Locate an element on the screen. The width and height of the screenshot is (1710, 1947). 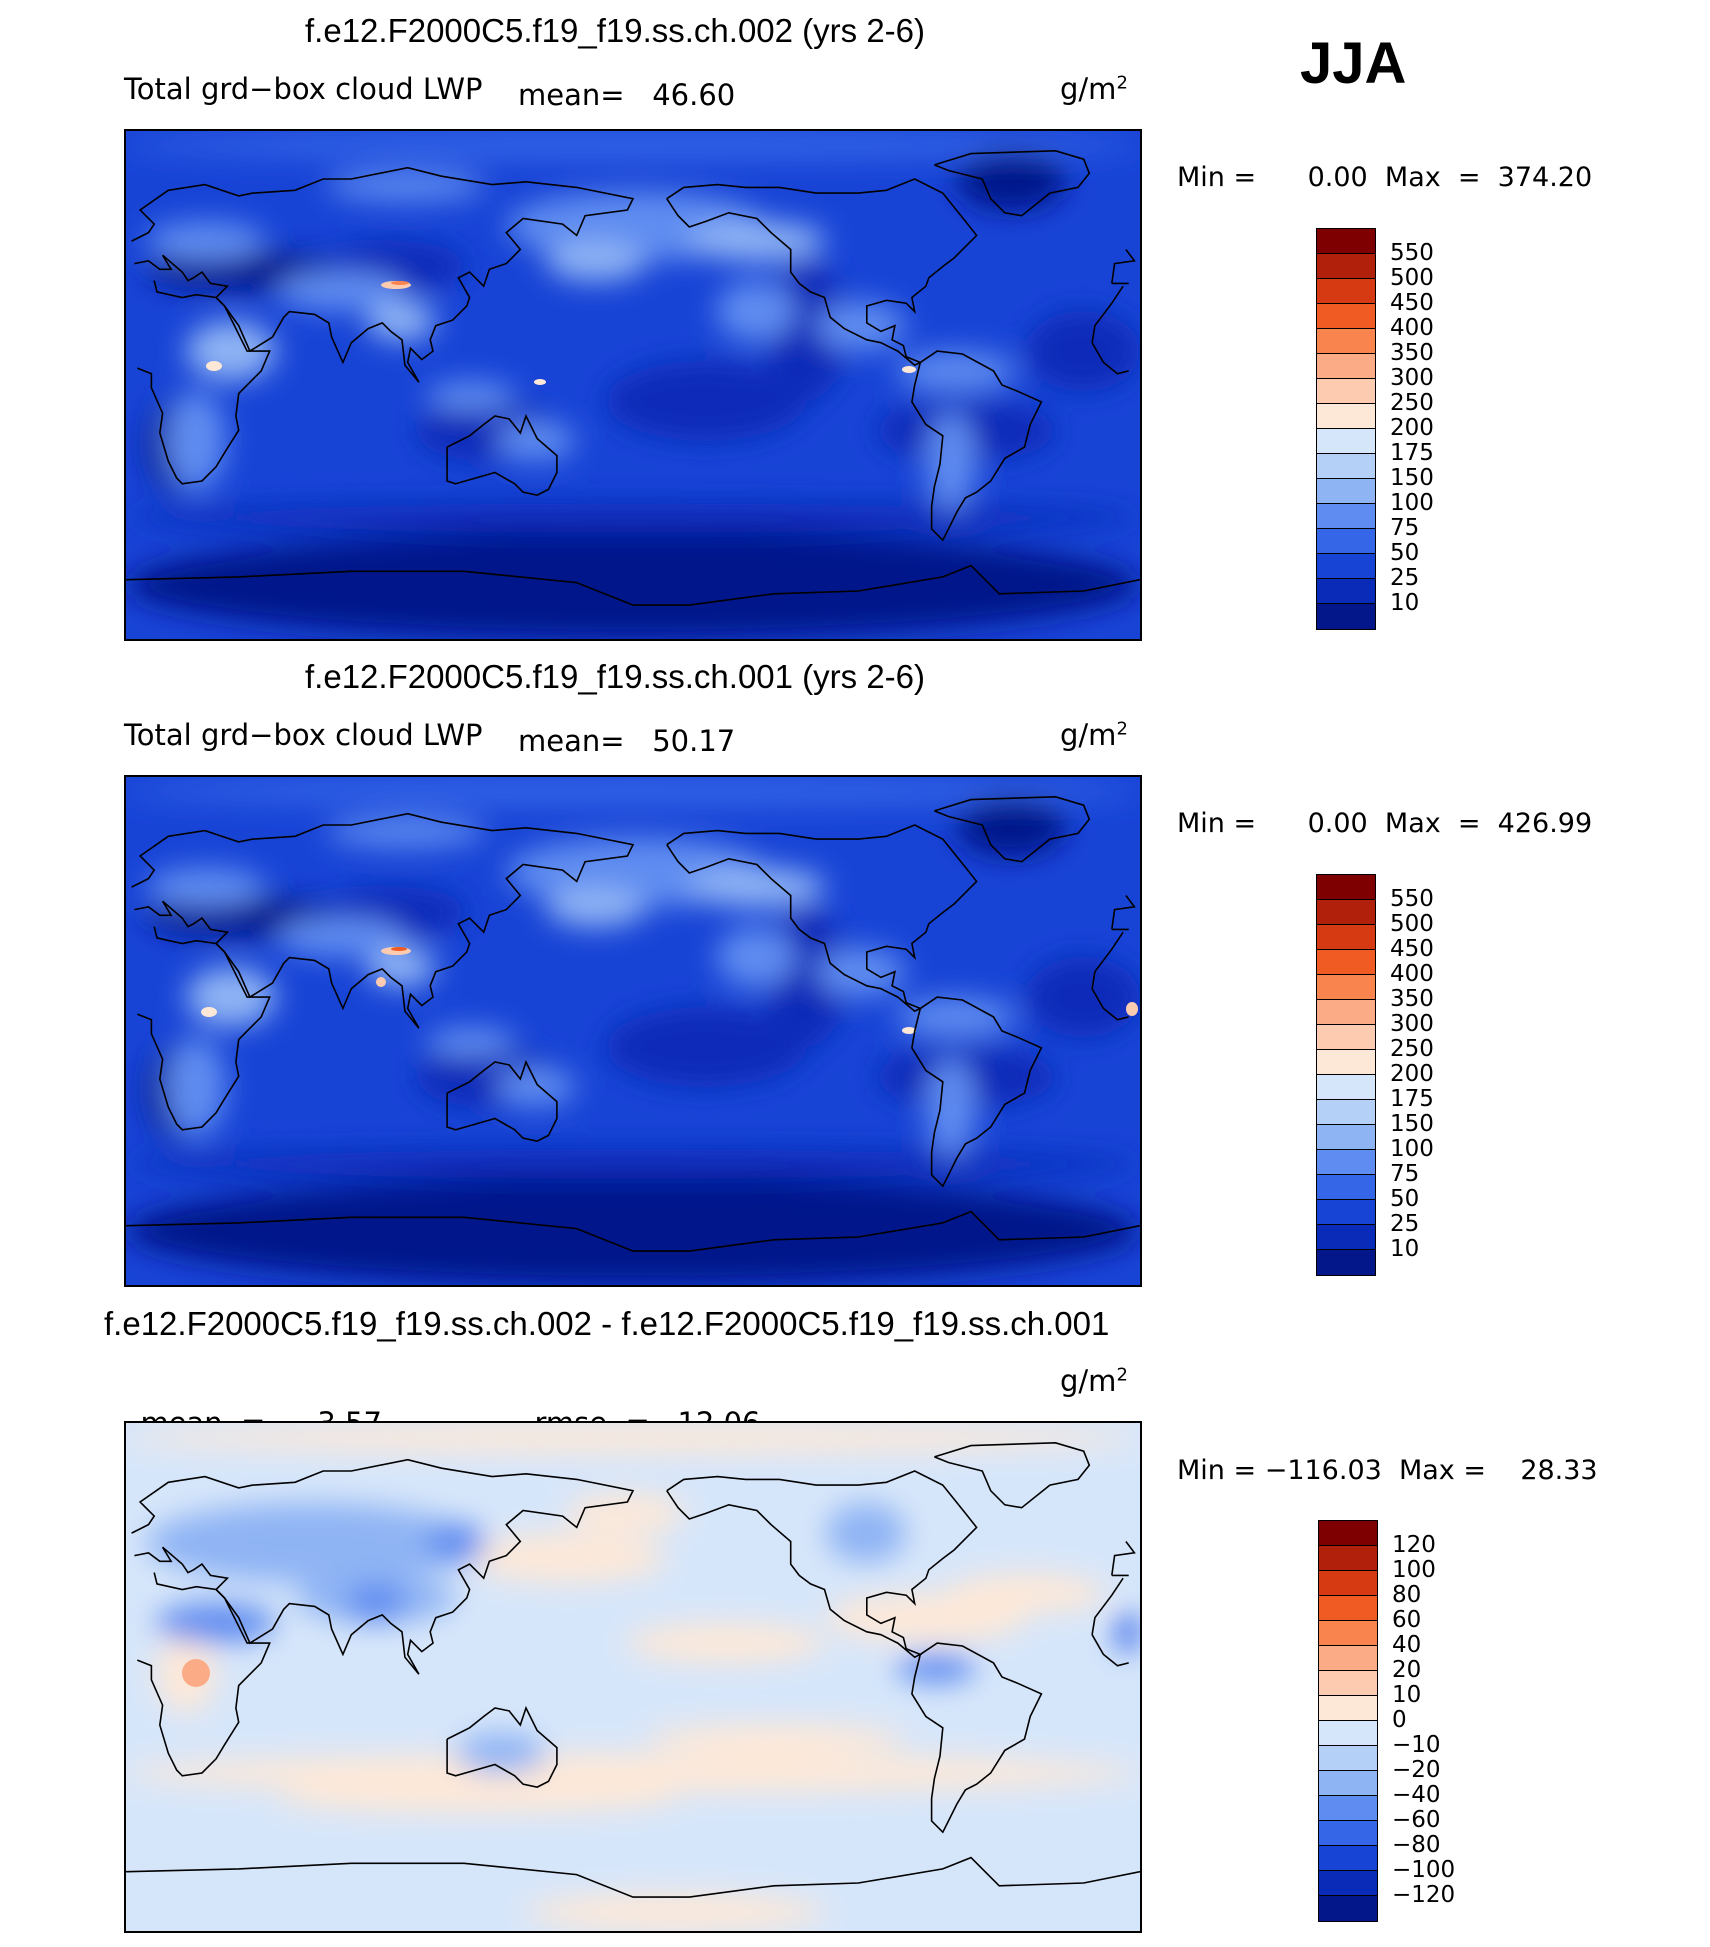
colorbar-label: −120 is located at coordinates (1424, 1895).